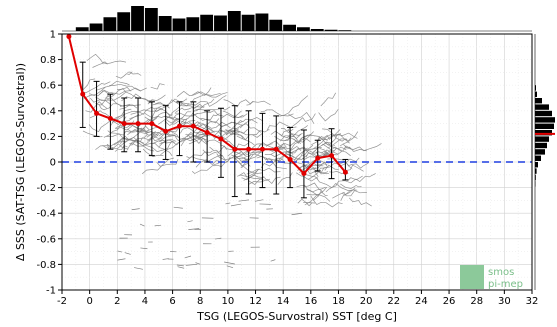 This screenshot has width=557, height=327. Describe the element at coordinates (505, 284) in the screenshot. I see `logo-line-2: pi-mep` at that location.